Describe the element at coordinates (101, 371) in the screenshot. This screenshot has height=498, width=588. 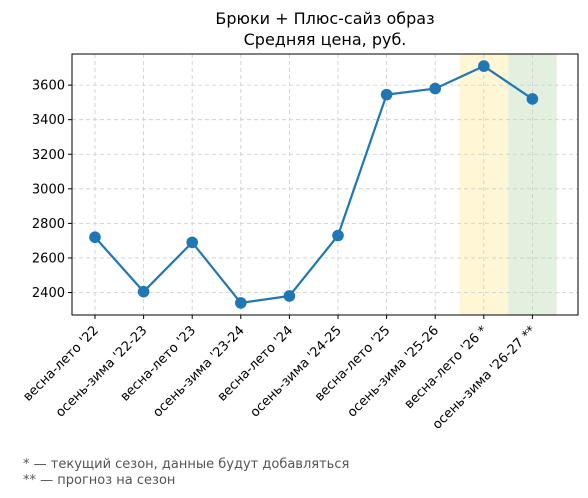
I see `x-tick-label-1: осень-зима '22-23` at that location.